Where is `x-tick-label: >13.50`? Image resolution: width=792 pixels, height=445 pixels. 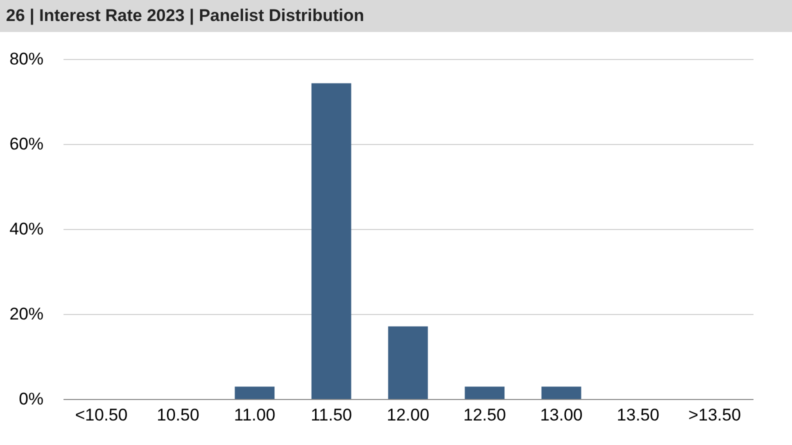 x-tick-label: >13.50 is located at coordinates (714, 415).